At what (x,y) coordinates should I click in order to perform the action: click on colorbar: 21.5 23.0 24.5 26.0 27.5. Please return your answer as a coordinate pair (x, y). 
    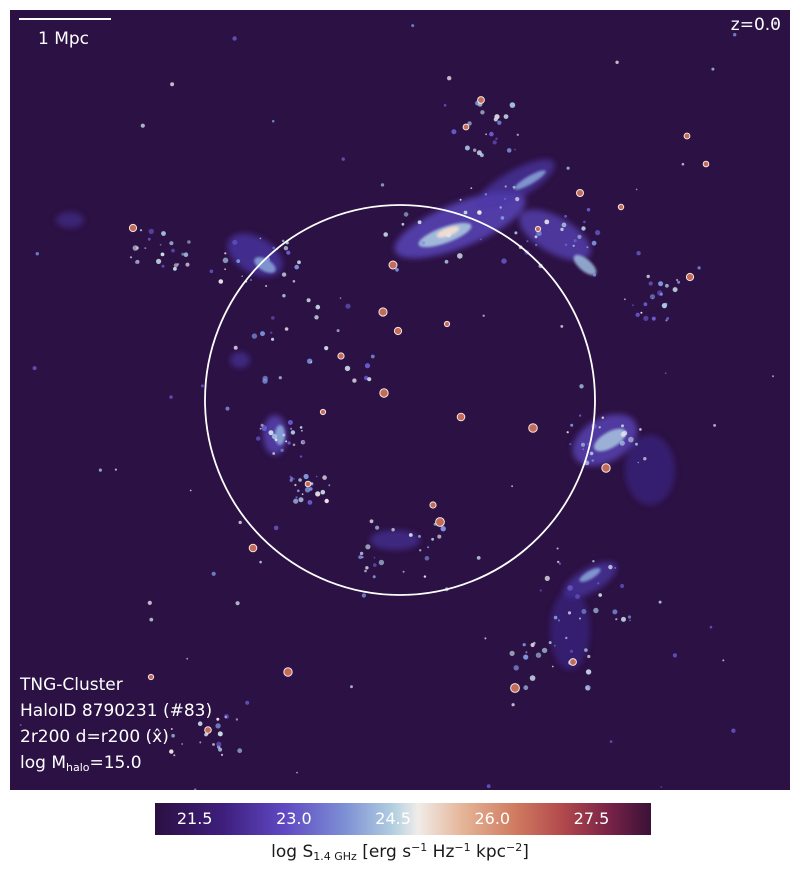
    Looking at the image, I should click on (403, 819).